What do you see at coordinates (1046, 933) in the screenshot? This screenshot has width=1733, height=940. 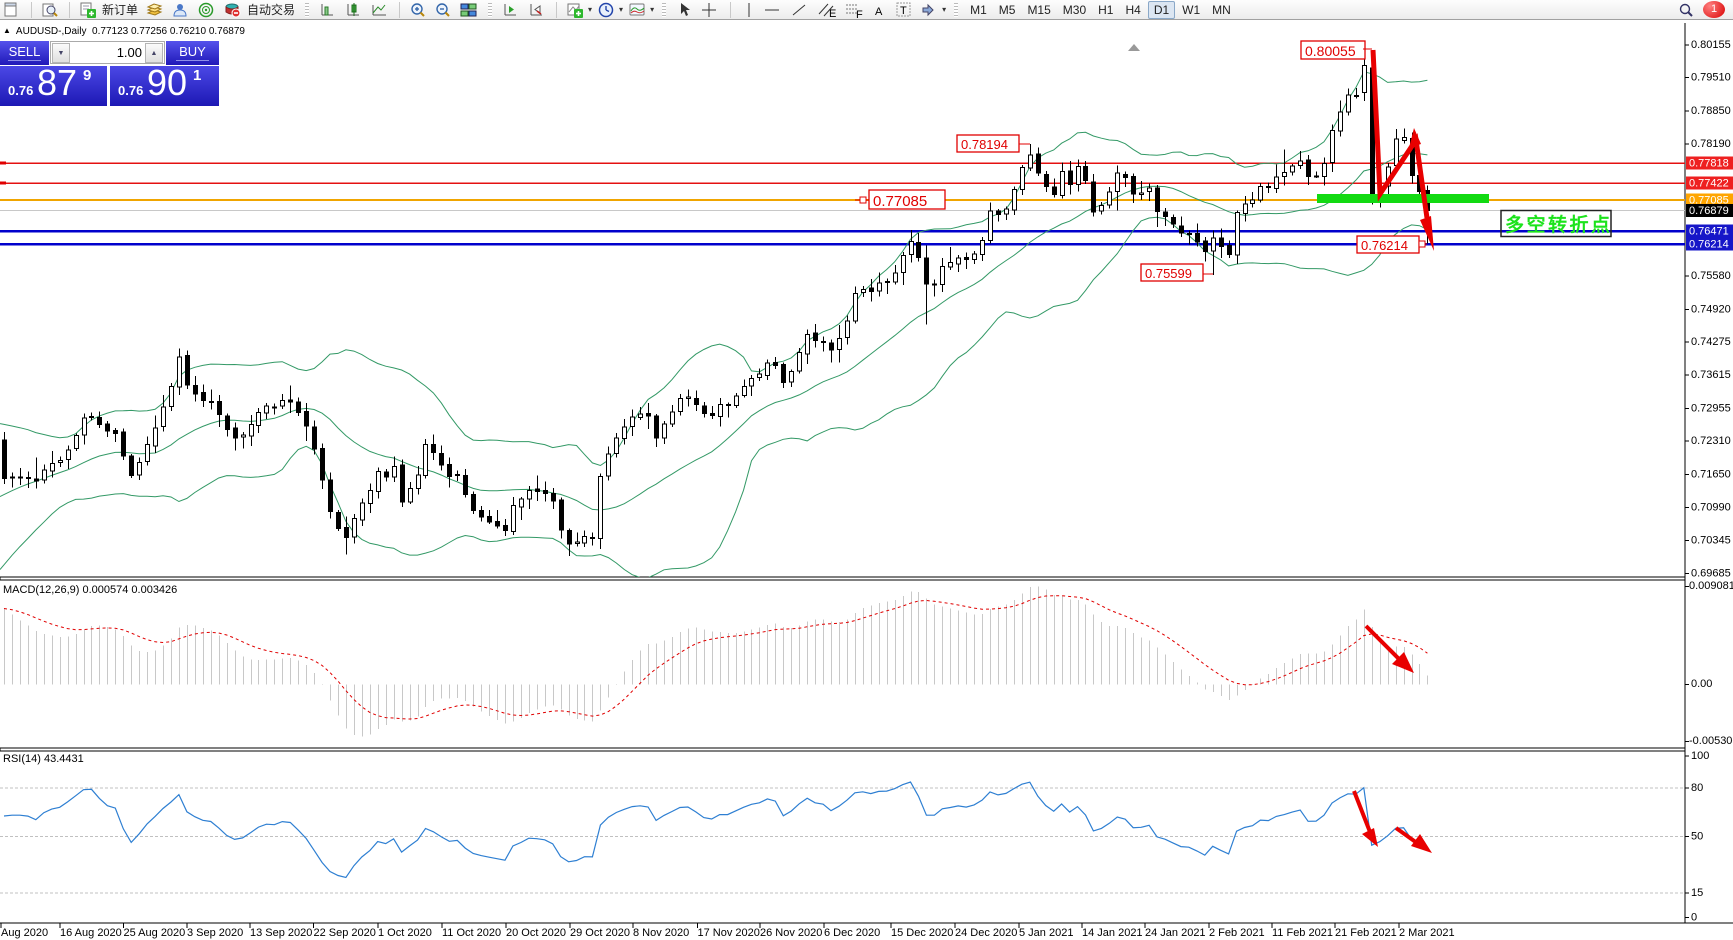 I see `svg-text: 5 Jan 2021` at bounding box center [1046, 933].